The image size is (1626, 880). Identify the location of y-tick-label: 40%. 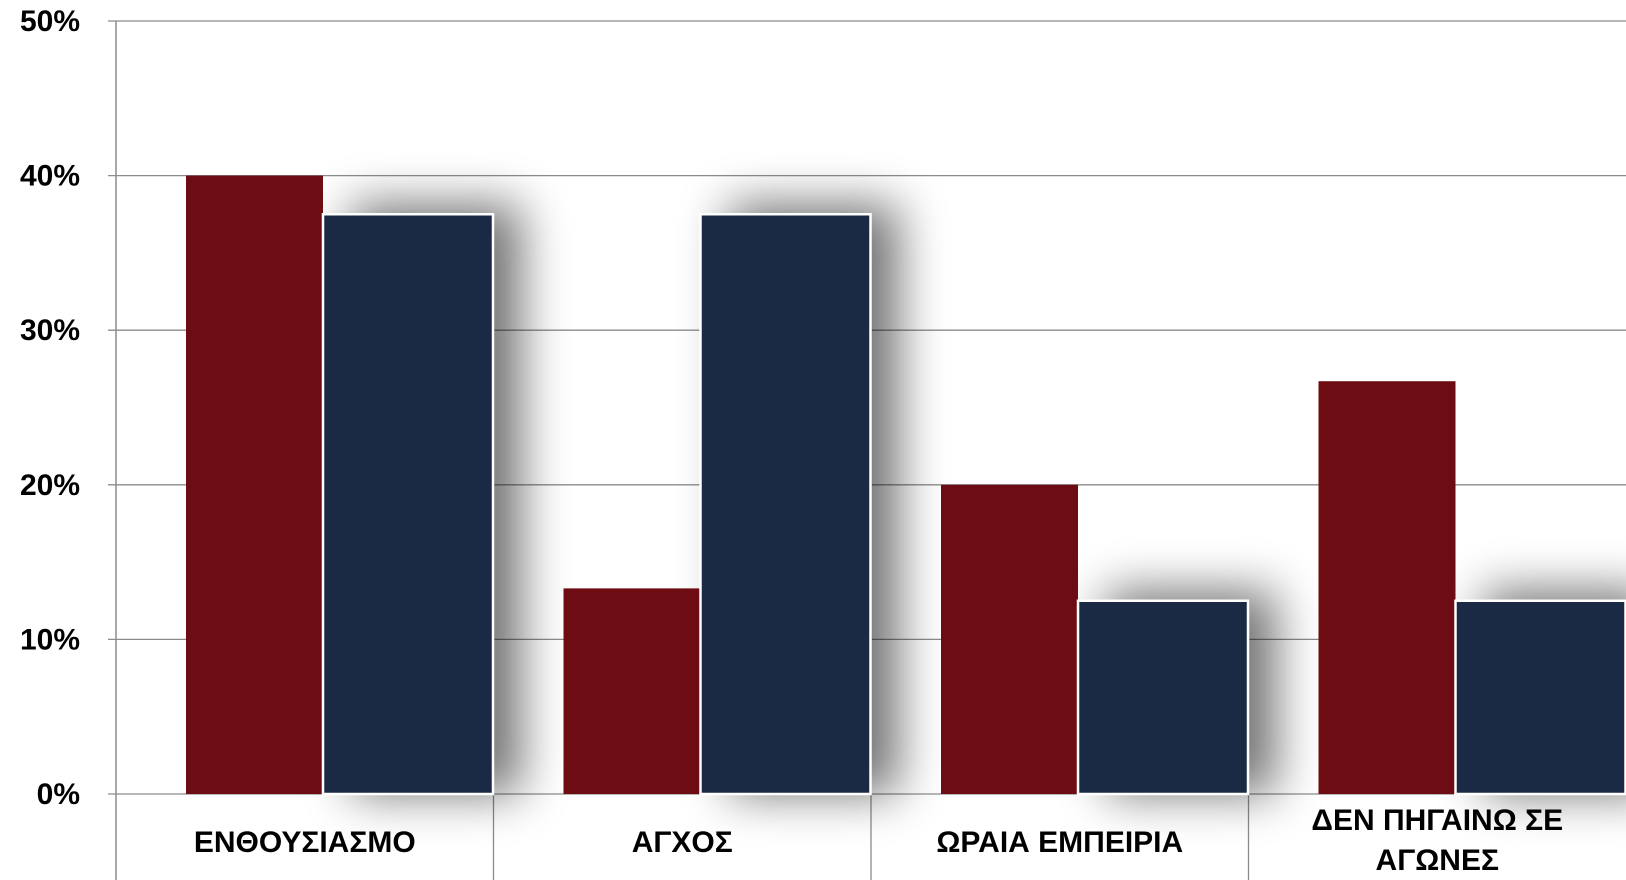
(50, 176).